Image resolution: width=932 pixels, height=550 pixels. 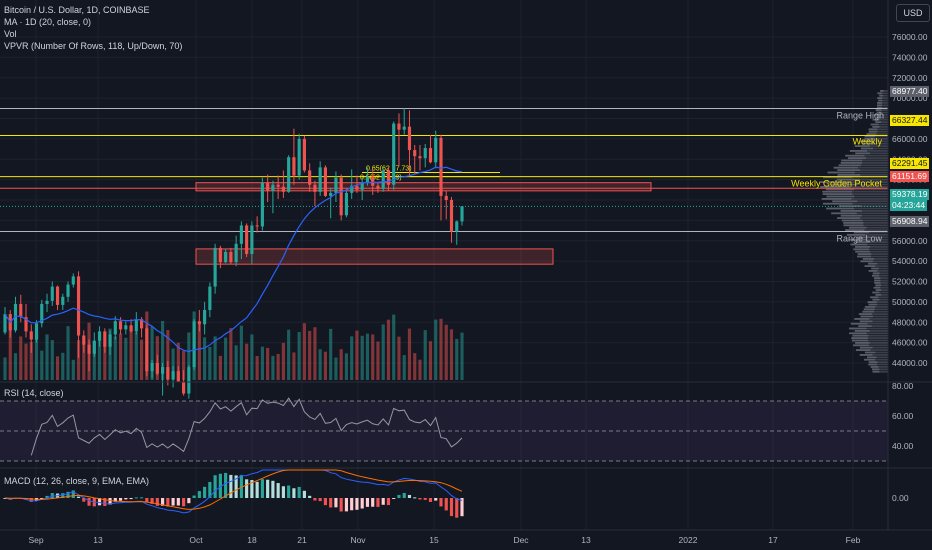 I want to click on vpvr-legend: VPVR (Number Of Rows, 118, Up/Down, 70), so click(x=93, y=46).